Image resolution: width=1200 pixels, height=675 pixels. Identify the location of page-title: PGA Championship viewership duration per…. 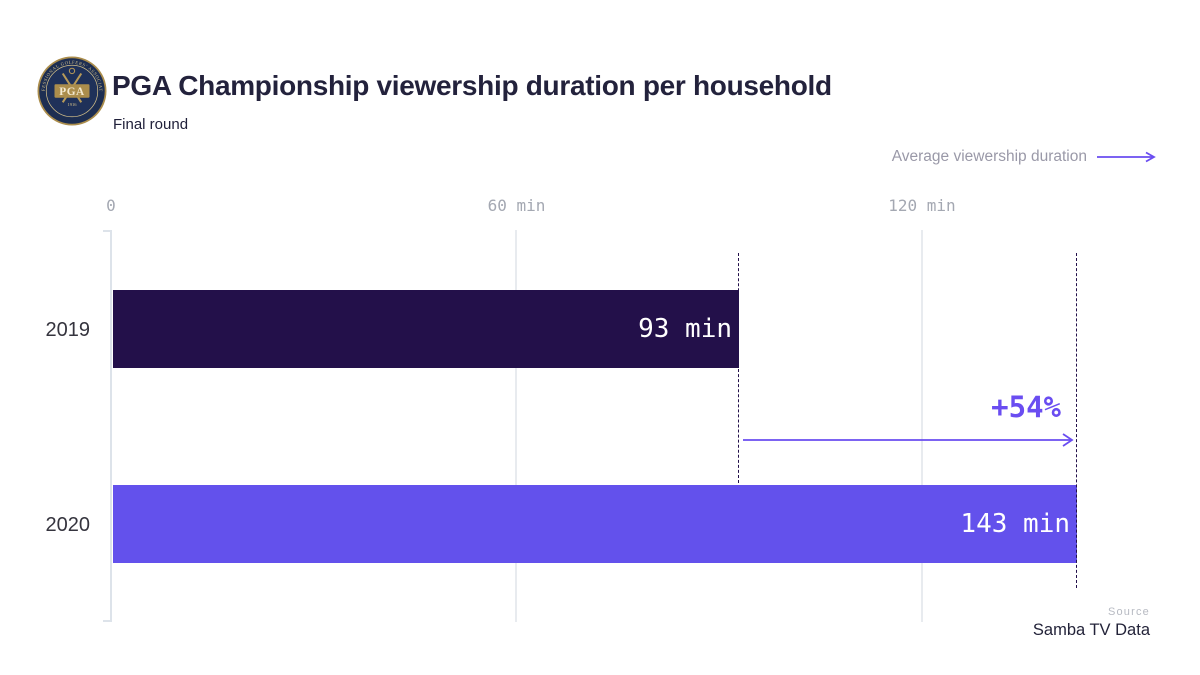
(472, 85).